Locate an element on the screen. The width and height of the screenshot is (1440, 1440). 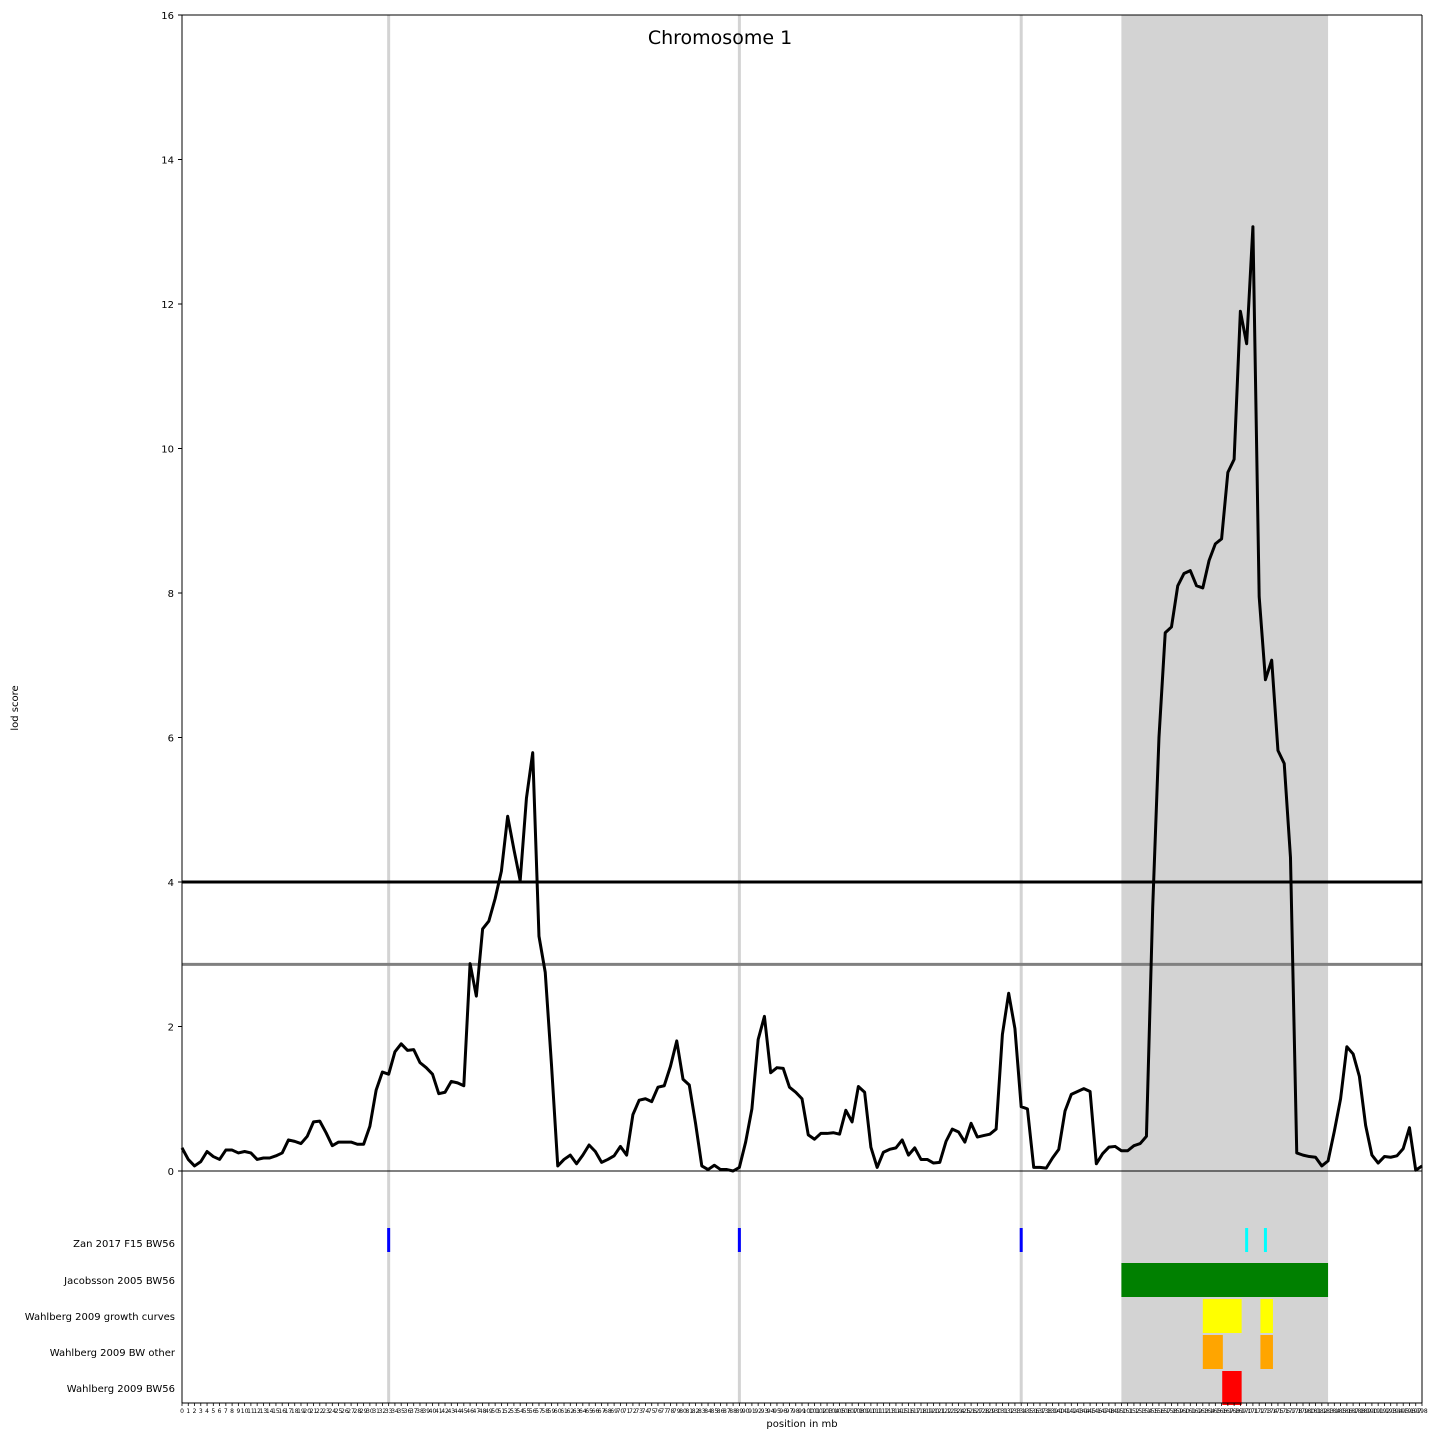
x-tick-label-99: 99 is located at coordinates (802, 1411).